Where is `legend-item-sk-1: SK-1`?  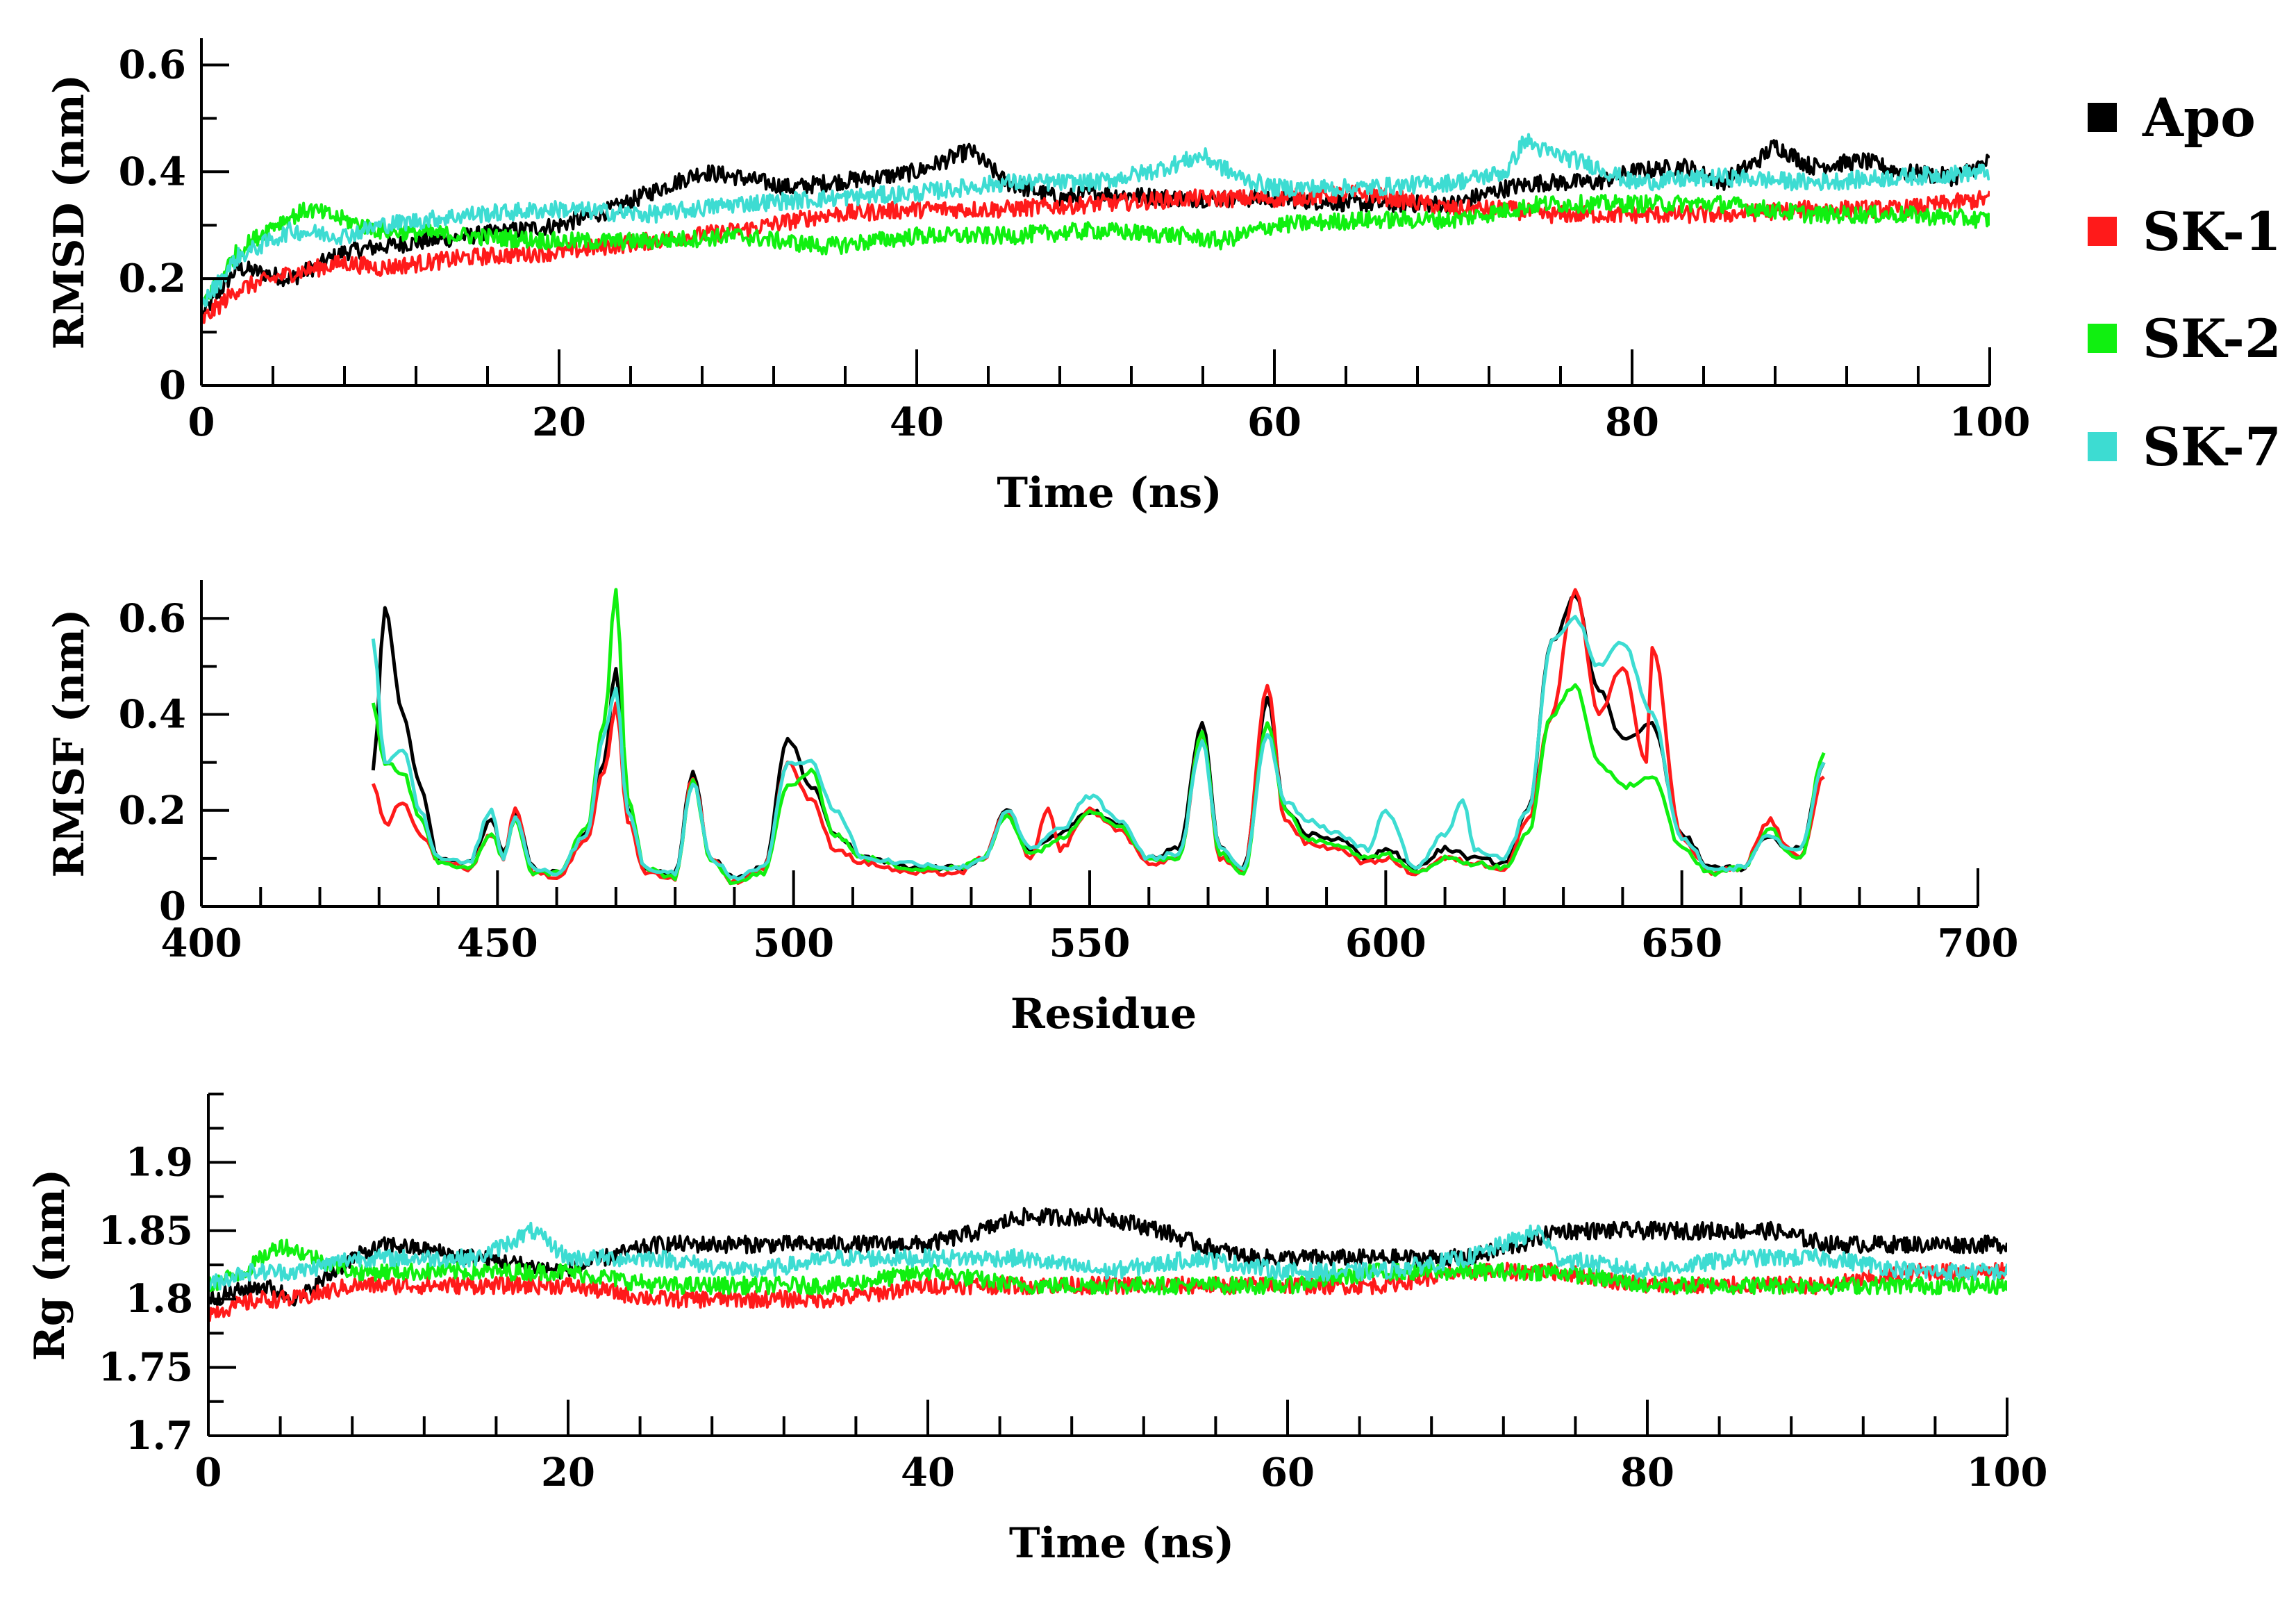
legend-item-sk-1: SK-1 is located at coordinates (2184, 232).